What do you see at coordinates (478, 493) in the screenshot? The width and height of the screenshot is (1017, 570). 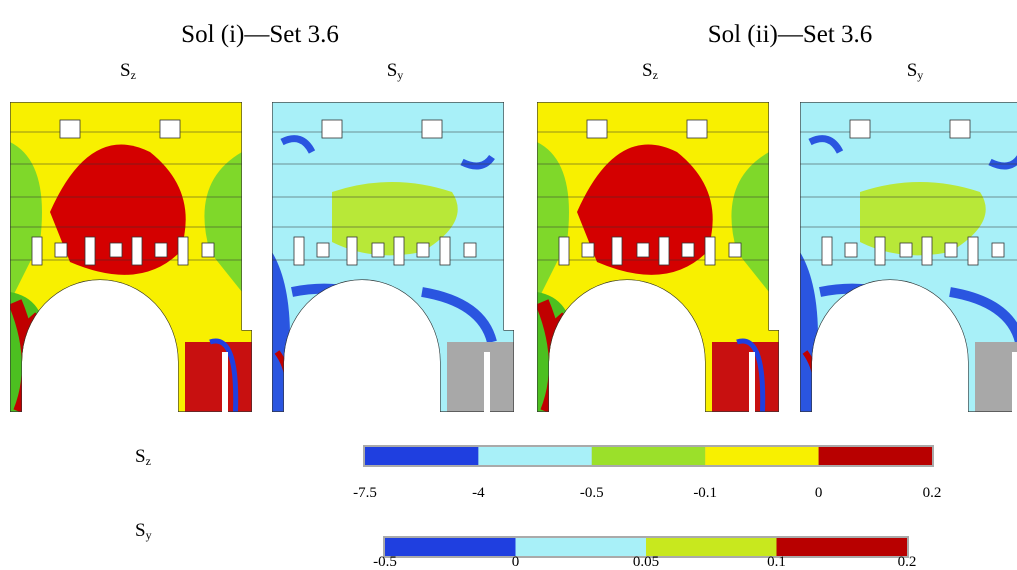 I see `tick-label: -4` at bounding box center [478, 493].